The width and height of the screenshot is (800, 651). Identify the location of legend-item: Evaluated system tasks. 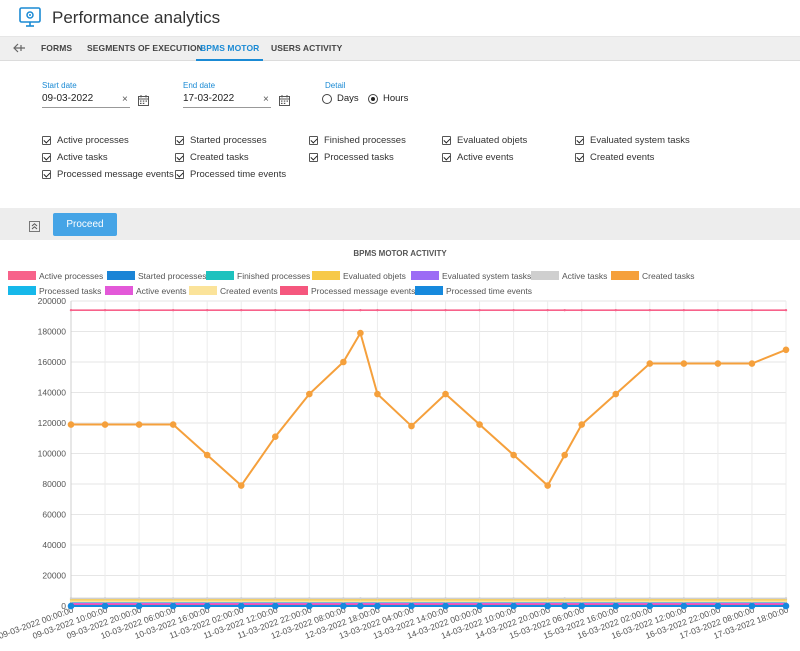
(471, 276).